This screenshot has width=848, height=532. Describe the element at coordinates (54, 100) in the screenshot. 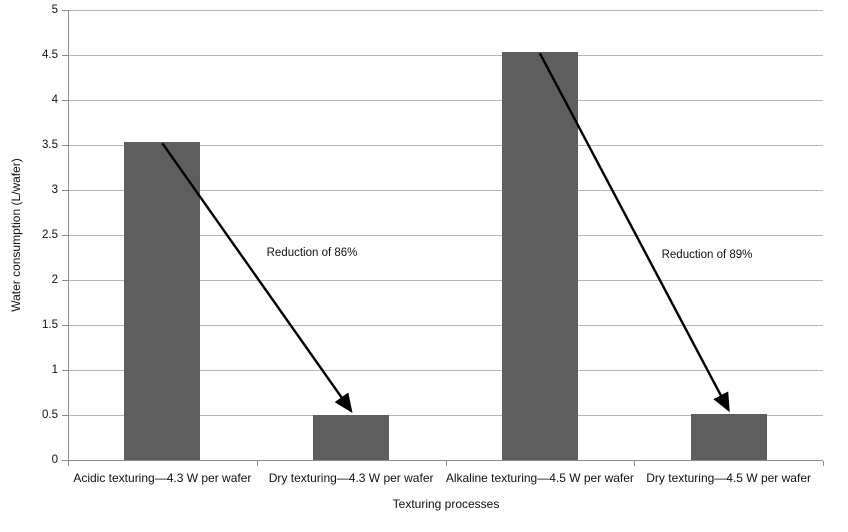

I see `y-tick-label: 4` at that location.